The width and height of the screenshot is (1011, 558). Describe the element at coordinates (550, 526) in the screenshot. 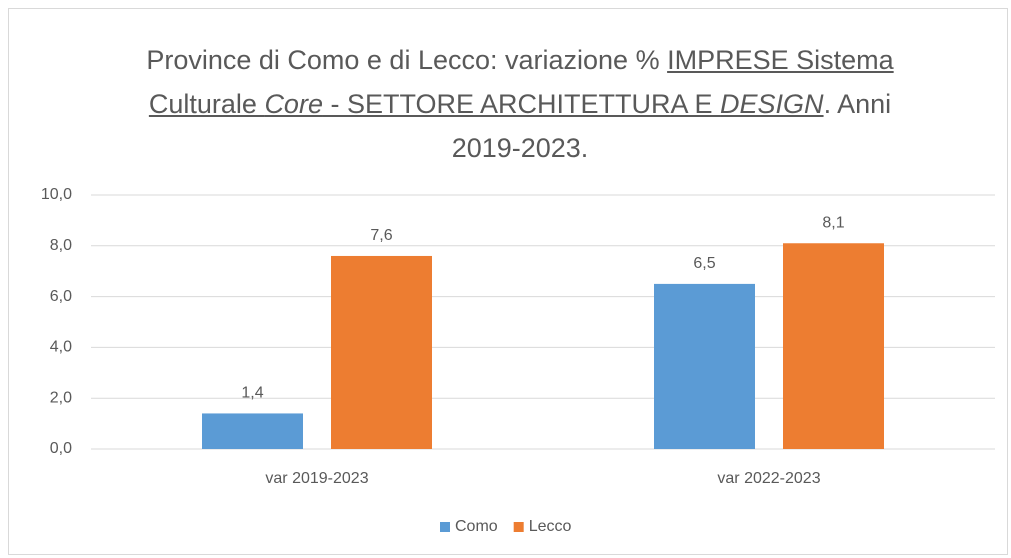

I see `legend-label: Lecco` at that location.